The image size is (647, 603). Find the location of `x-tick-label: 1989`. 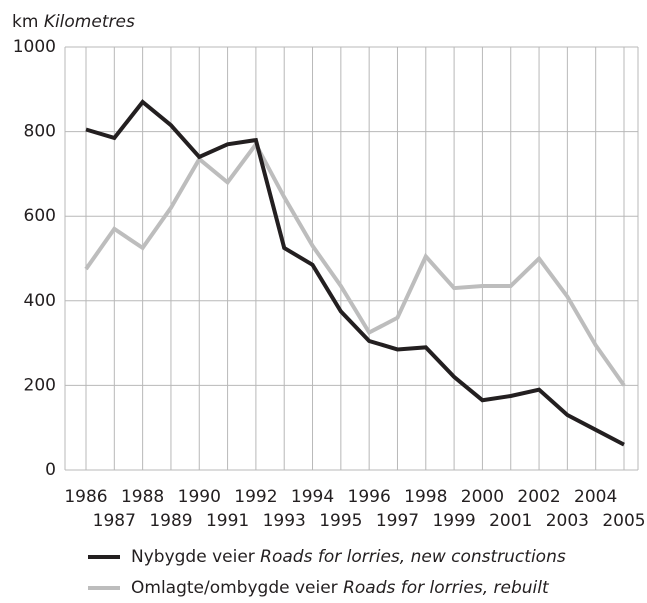

x-tick-label: 1989 is located at coordinates (170, 521).